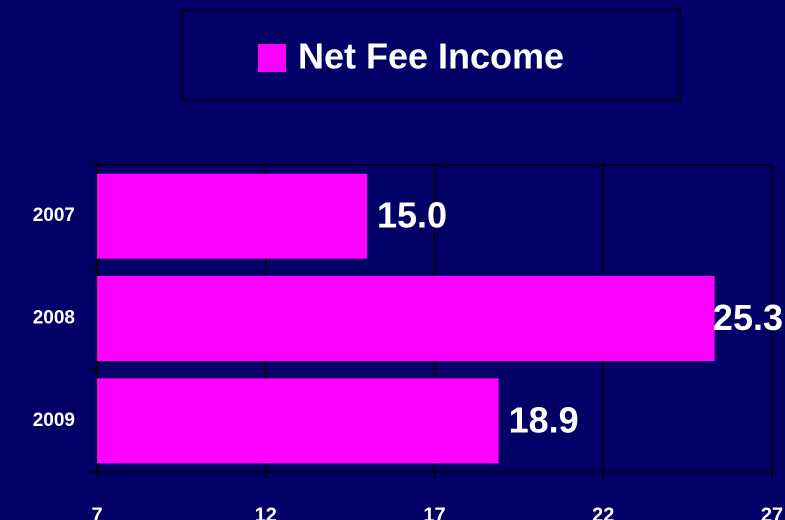 The image size is (785, 520). Describe the element at coordinates (412, 215) in the screenshot. I see `value-label: 15.0` at that location.